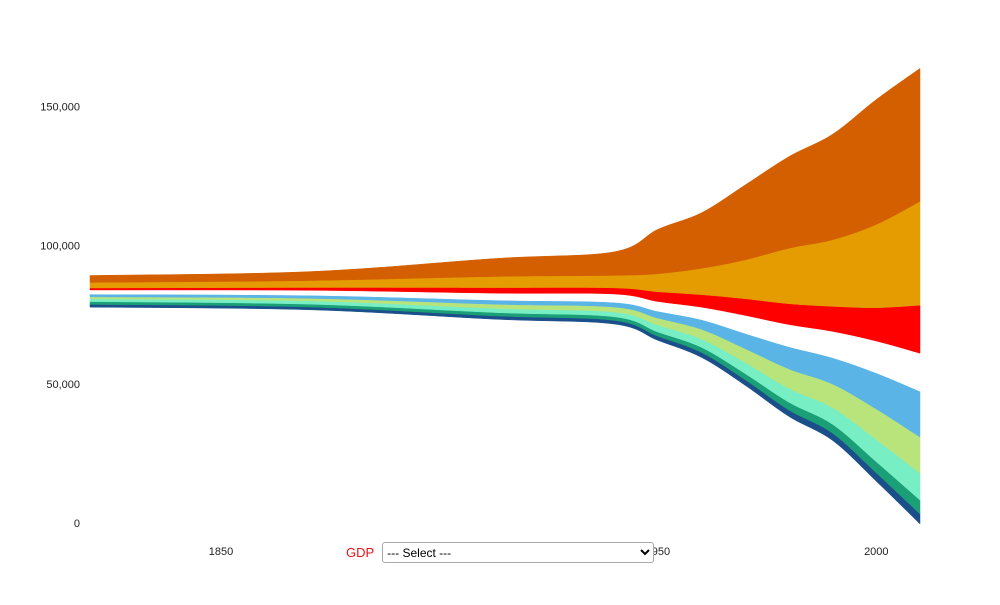  Describe the element at coordinates (77, 524) in the screenshot. I see `y-tick-label: 0` at that location.